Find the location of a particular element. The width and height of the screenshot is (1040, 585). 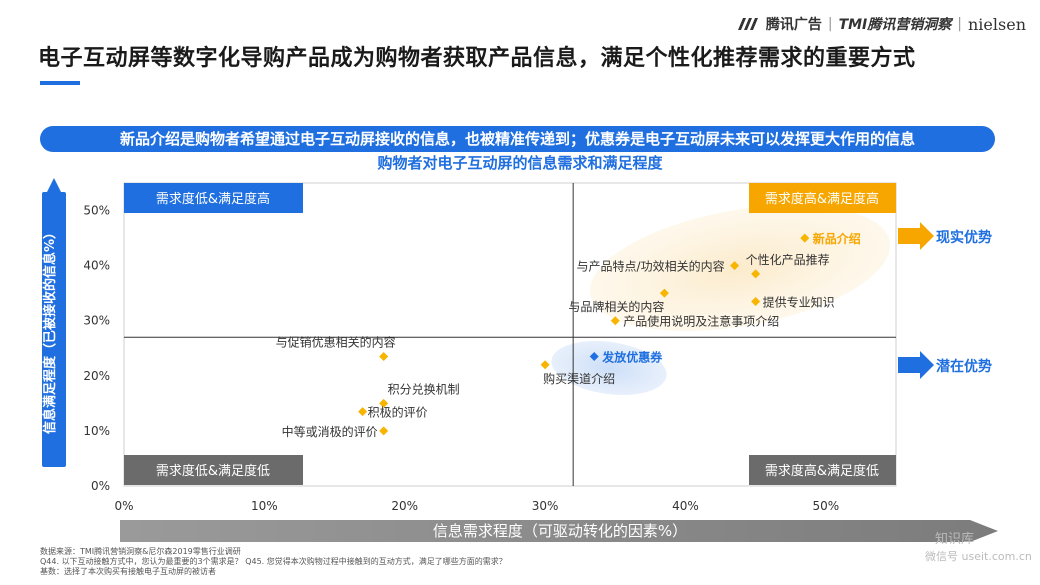

data-point-label: 个性化产品推荐 is located at coordinates (788, 260).